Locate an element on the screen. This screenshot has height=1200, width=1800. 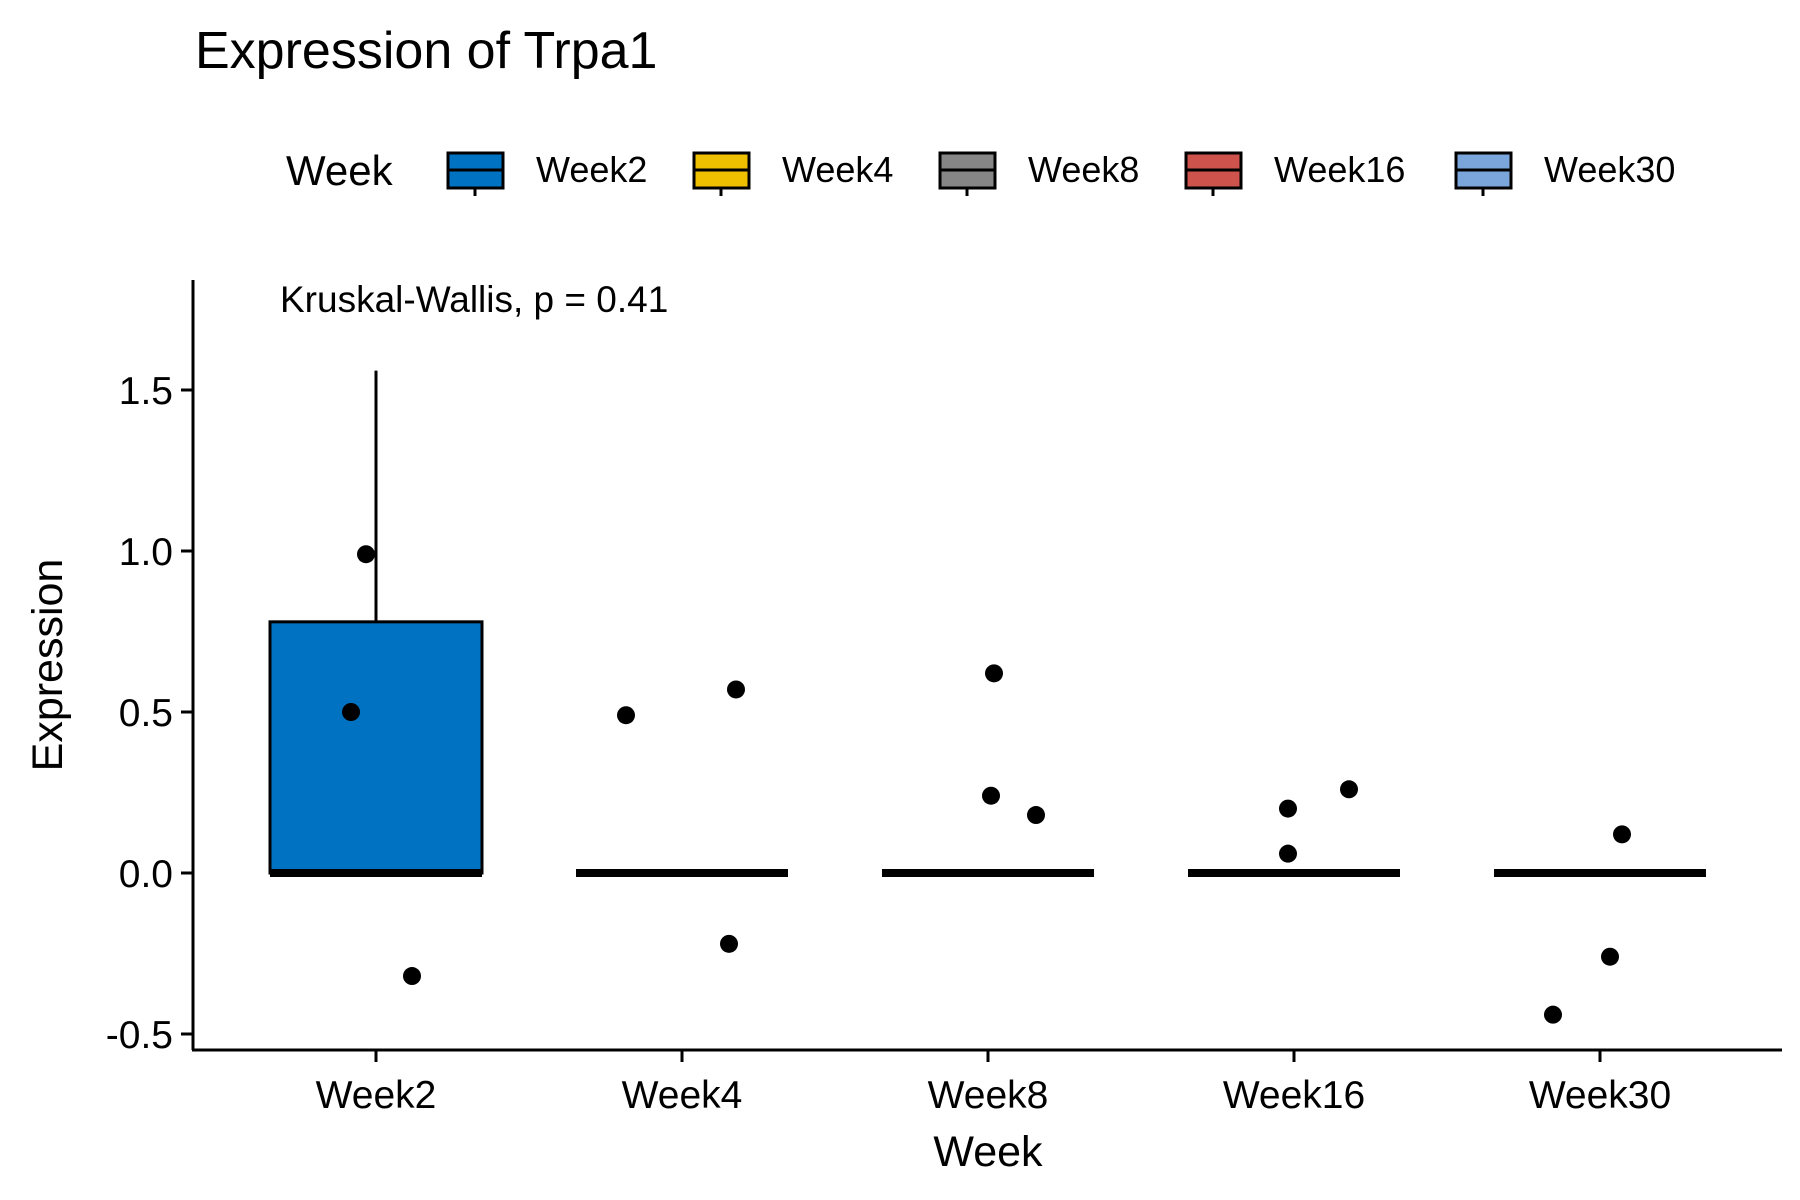
x-tick-label: Week2 is located at coordinates (376, 1095).